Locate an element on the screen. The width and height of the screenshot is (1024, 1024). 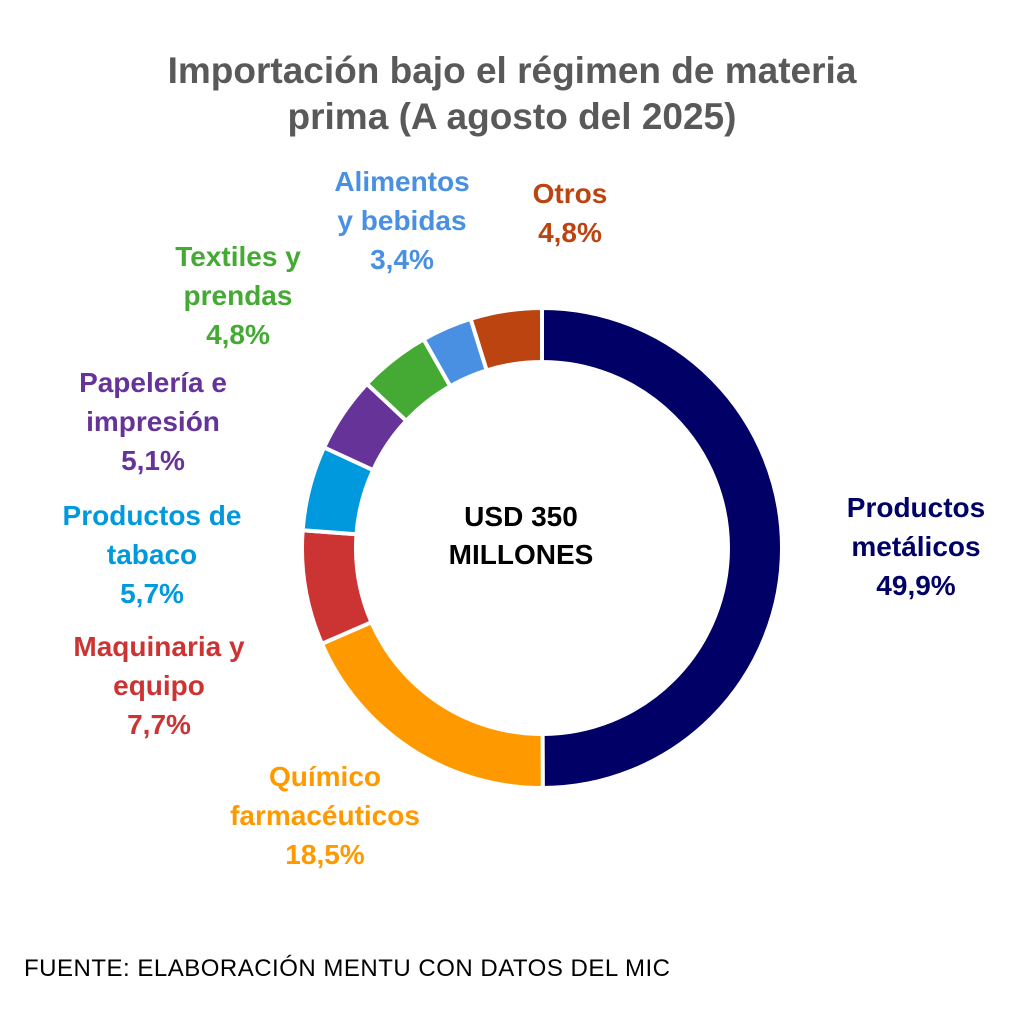
slice-label-line: Alimentos is located at coordinates (402, 181).